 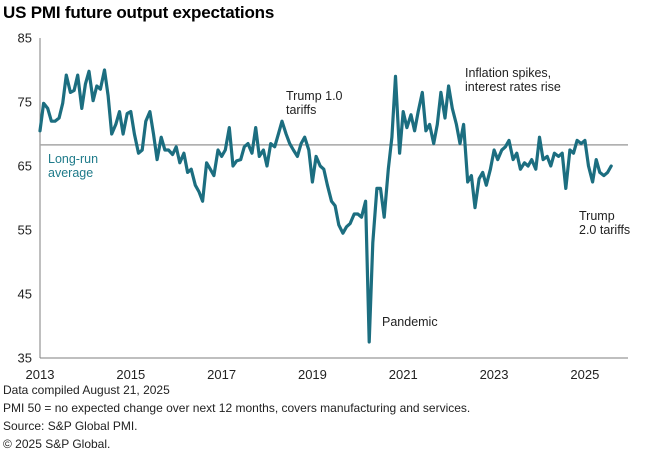 What do you see at coordinates (513, 80) in the screenshot?
I see `annotation-inflation: Inflation spikes, interest rates rise` at bounding box center [513, 80].